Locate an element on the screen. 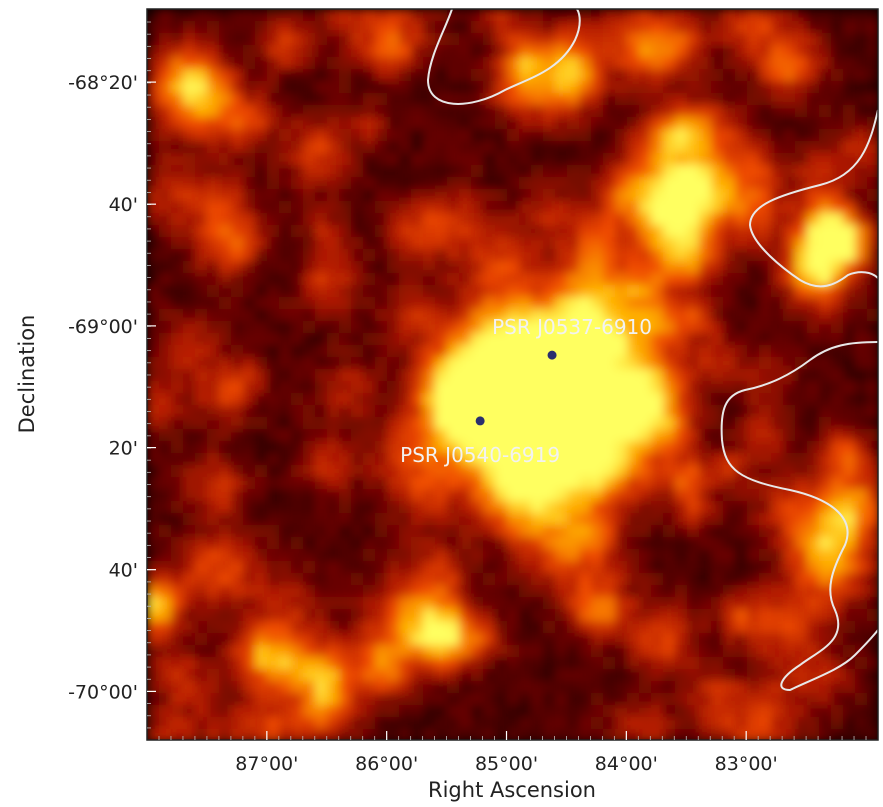 This screenshot has width=883, height=807. y-tick-label: 20' is located at coordinates (123, 449).